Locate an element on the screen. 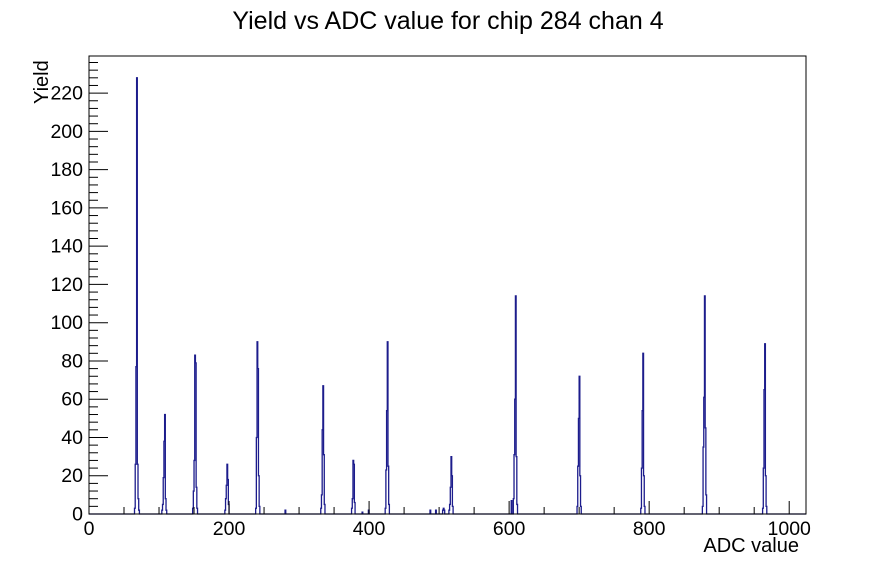 The height and width of the screenshot is (572, 896). y-tick-label: 40 is located at coordinates (72, 438).